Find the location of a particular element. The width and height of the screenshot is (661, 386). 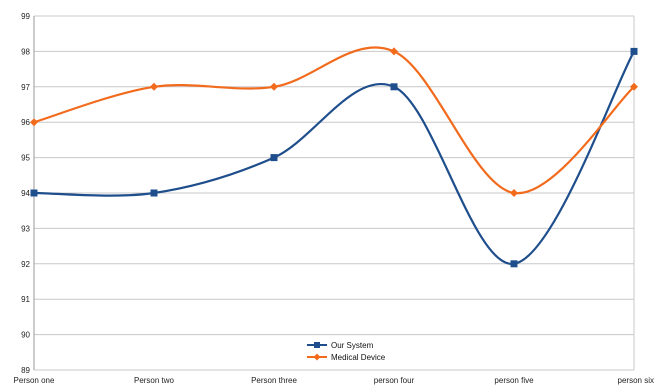

x-tick-label: Person two is located at coordinates (154, 380).